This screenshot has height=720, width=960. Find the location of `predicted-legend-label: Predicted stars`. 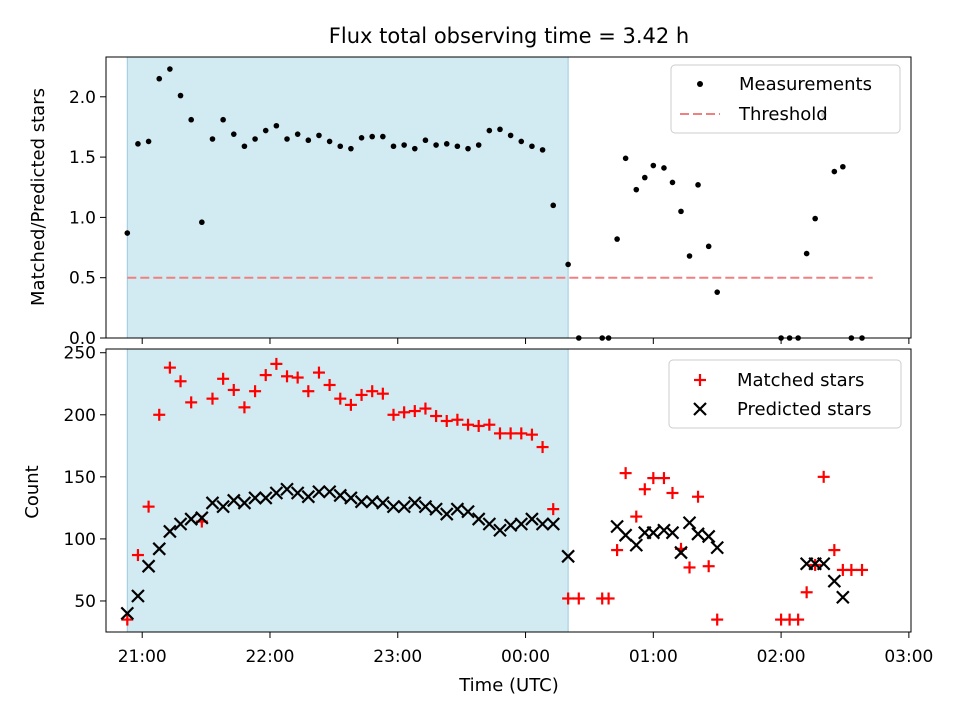

predicted-legend-label: Predicted stars is located at coordinates (804, 409).